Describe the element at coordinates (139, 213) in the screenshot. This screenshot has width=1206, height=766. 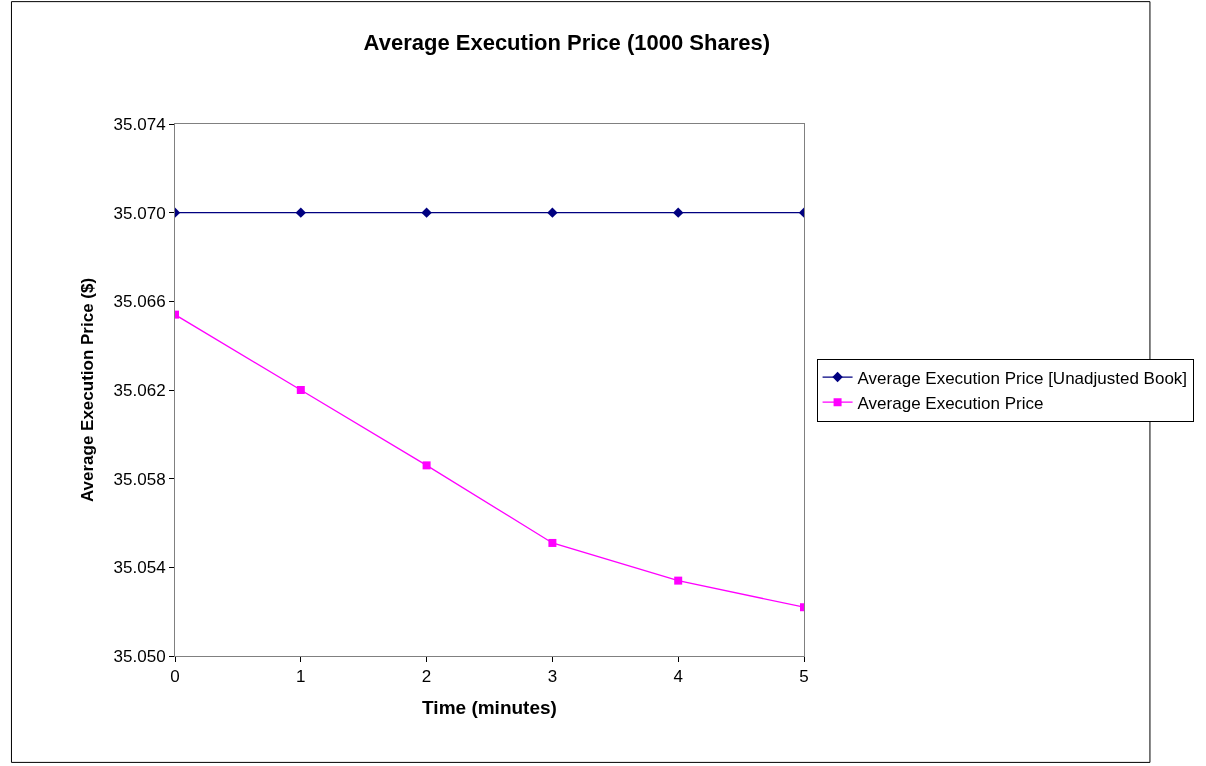
I see `y-tick-label: 35.070` at that location.